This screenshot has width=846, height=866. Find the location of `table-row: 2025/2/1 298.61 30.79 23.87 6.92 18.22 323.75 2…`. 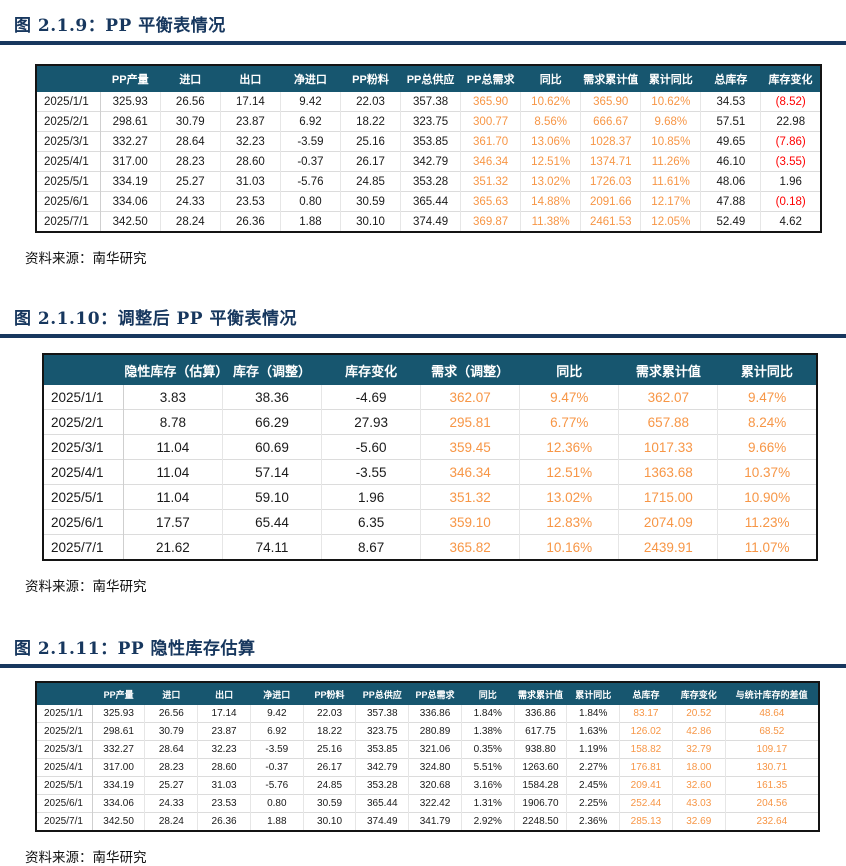

table-row: 2025/2/1 298.61 30.79 23.87 6.92 18.22 323.75 2… is located at coordinates (427, 731).